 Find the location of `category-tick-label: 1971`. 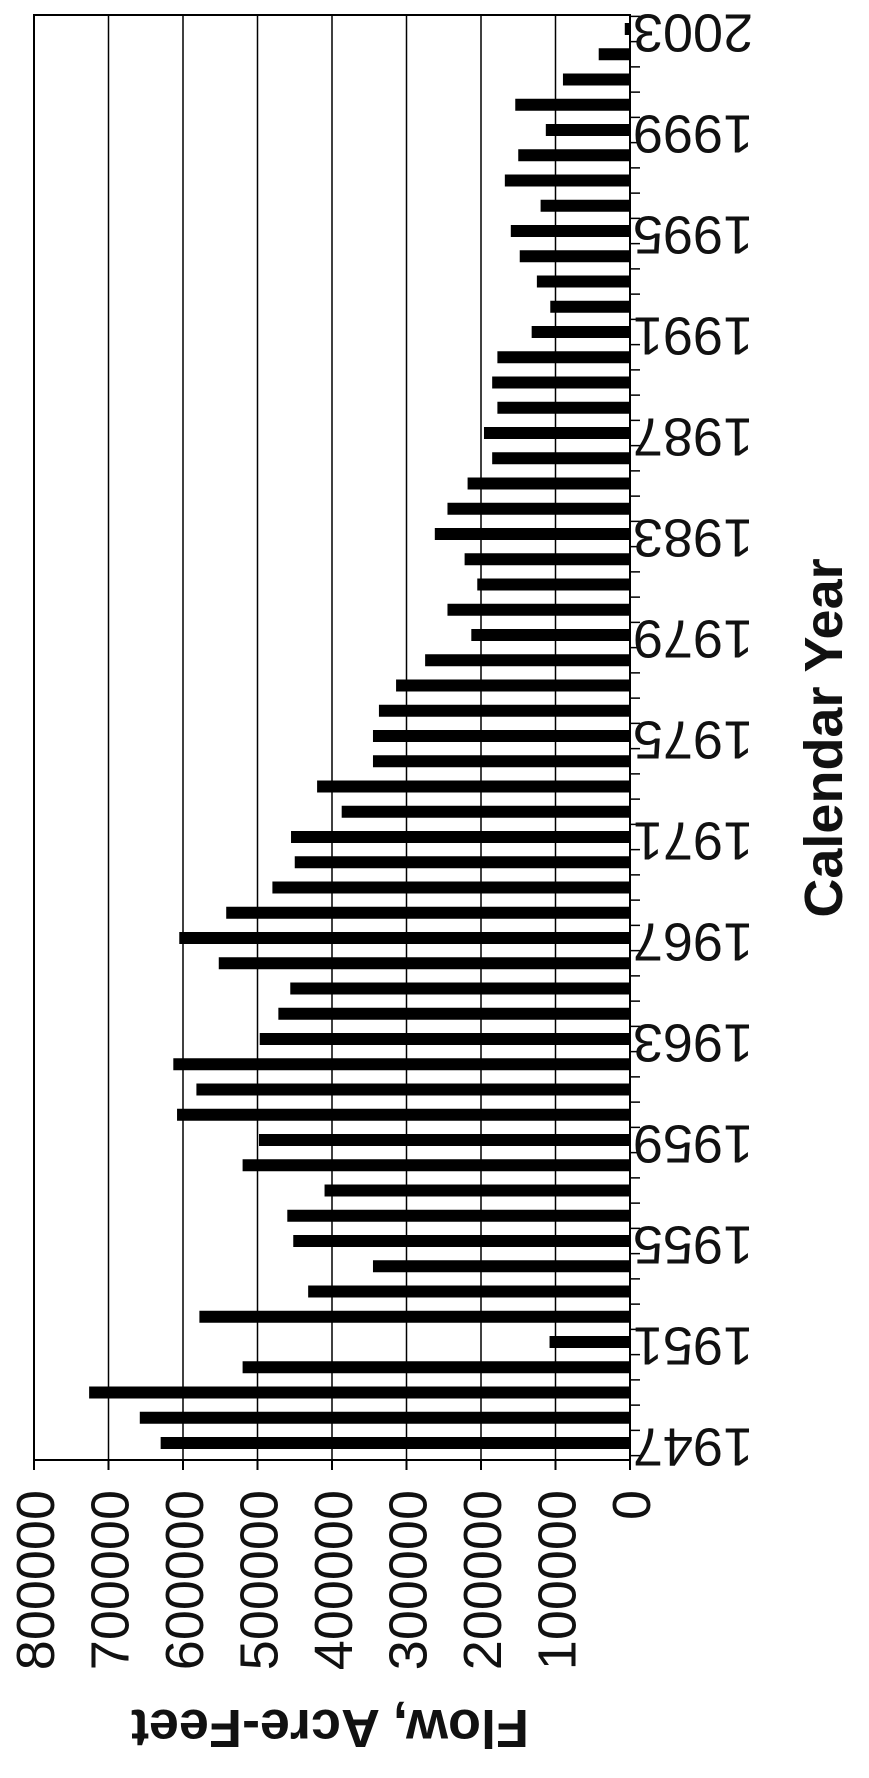

category-tick-label: 1971 is located at coordinates (693, 841).